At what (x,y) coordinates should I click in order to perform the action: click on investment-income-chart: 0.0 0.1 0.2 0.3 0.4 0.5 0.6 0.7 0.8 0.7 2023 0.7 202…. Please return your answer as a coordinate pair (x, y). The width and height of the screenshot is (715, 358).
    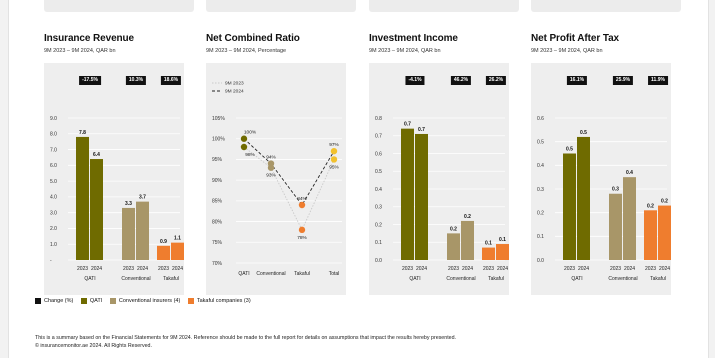
    Looking at the image, I should click on (442, 199).